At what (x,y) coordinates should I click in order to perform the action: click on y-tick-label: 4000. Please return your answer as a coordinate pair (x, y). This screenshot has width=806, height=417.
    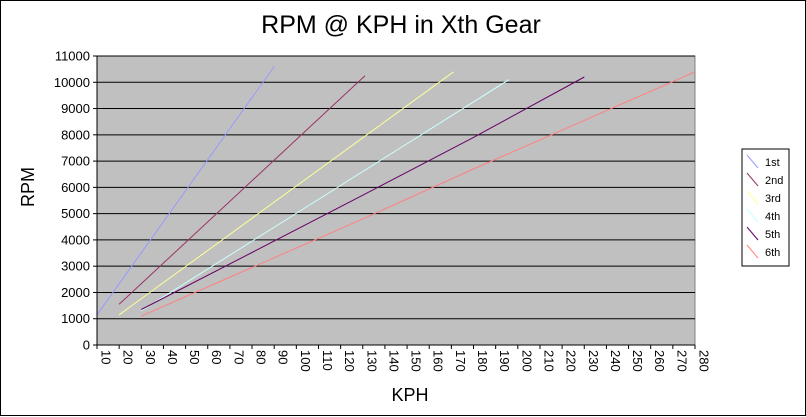
    Looking at the image, I should click on (75, 239).